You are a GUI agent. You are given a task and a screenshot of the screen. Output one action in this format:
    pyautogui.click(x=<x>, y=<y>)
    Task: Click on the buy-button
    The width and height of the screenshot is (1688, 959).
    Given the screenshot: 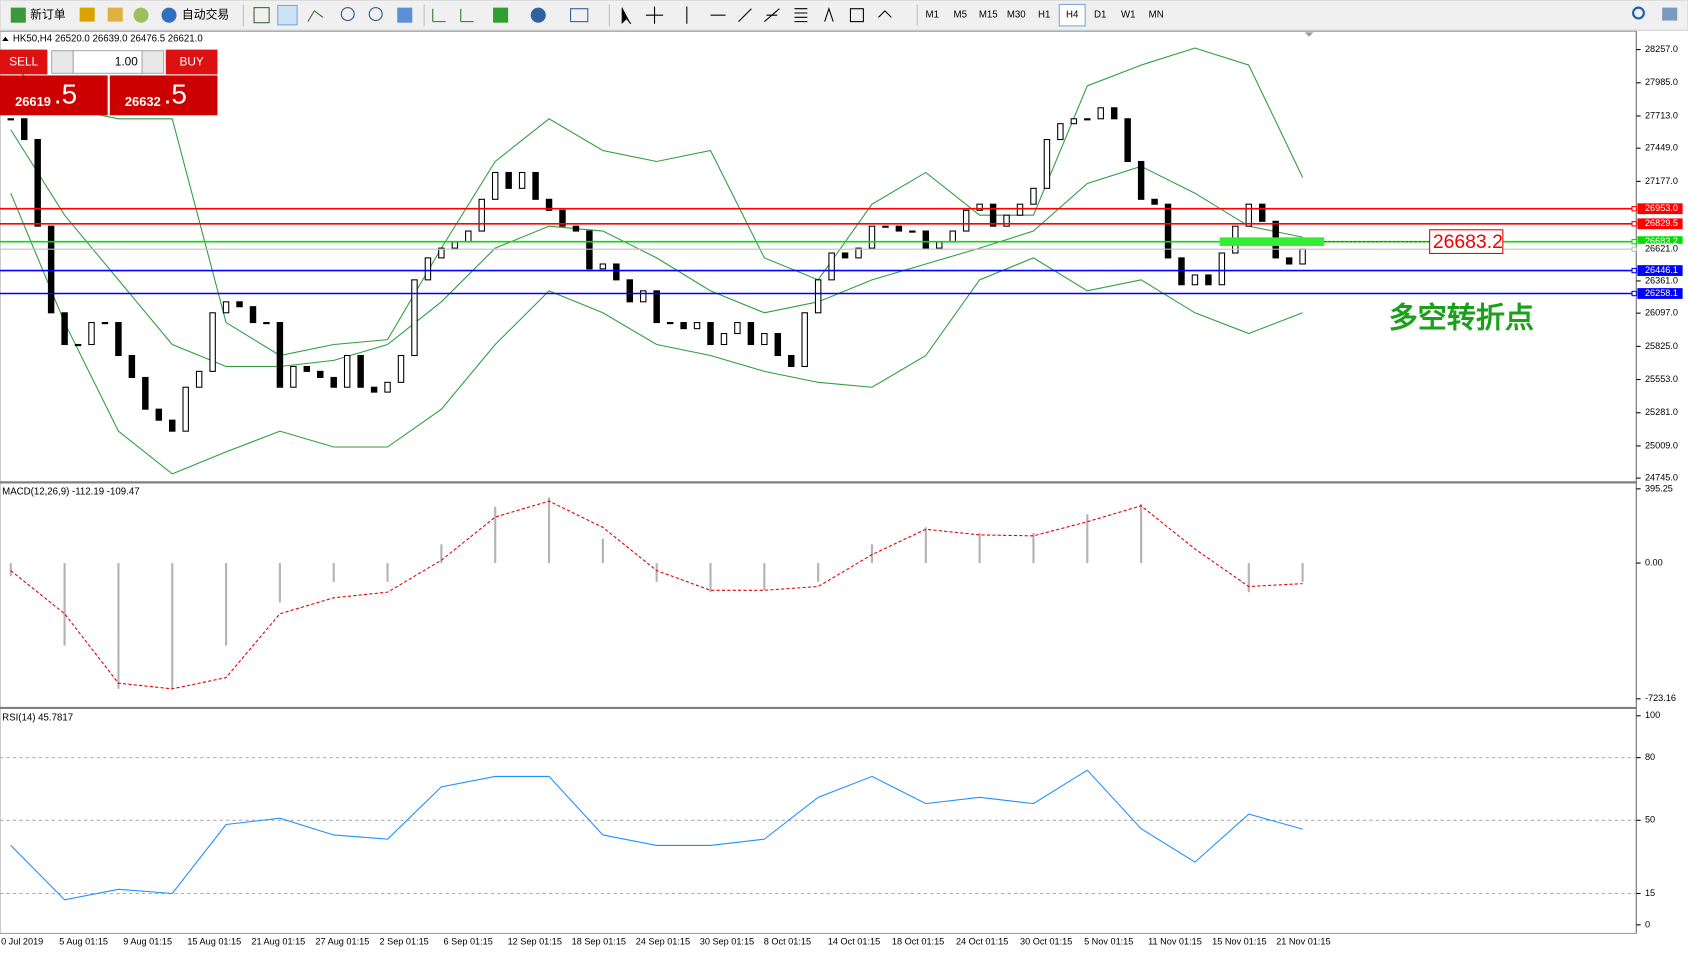 What is the action you would take?
    pyautogui.click(x=191, y=62)
    